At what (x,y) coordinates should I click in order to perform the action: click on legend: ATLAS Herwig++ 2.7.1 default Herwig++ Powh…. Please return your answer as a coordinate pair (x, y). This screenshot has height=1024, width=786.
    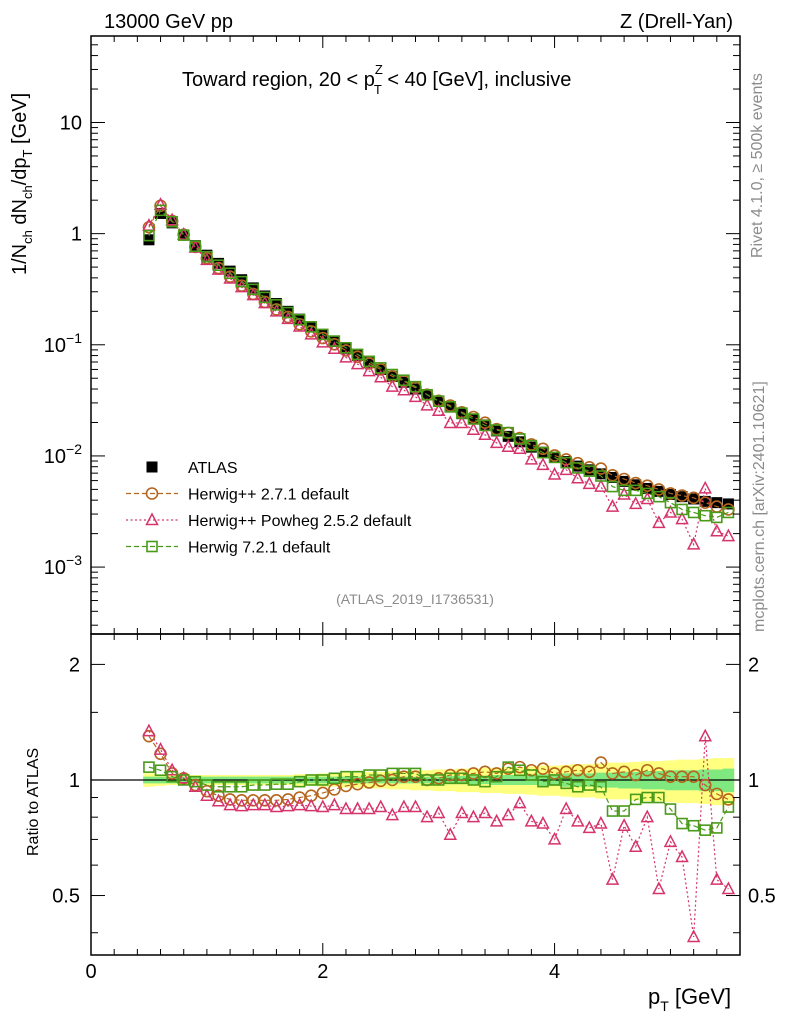
    Looking at the image, I should click on (269, 508).